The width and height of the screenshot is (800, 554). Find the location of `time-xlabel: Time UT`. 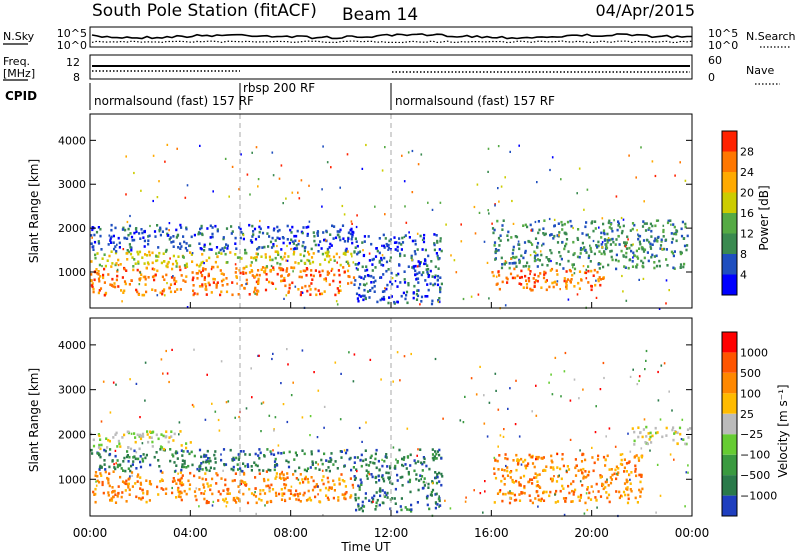

time-xlabel: Time UT is located at coordinates (365, 547).